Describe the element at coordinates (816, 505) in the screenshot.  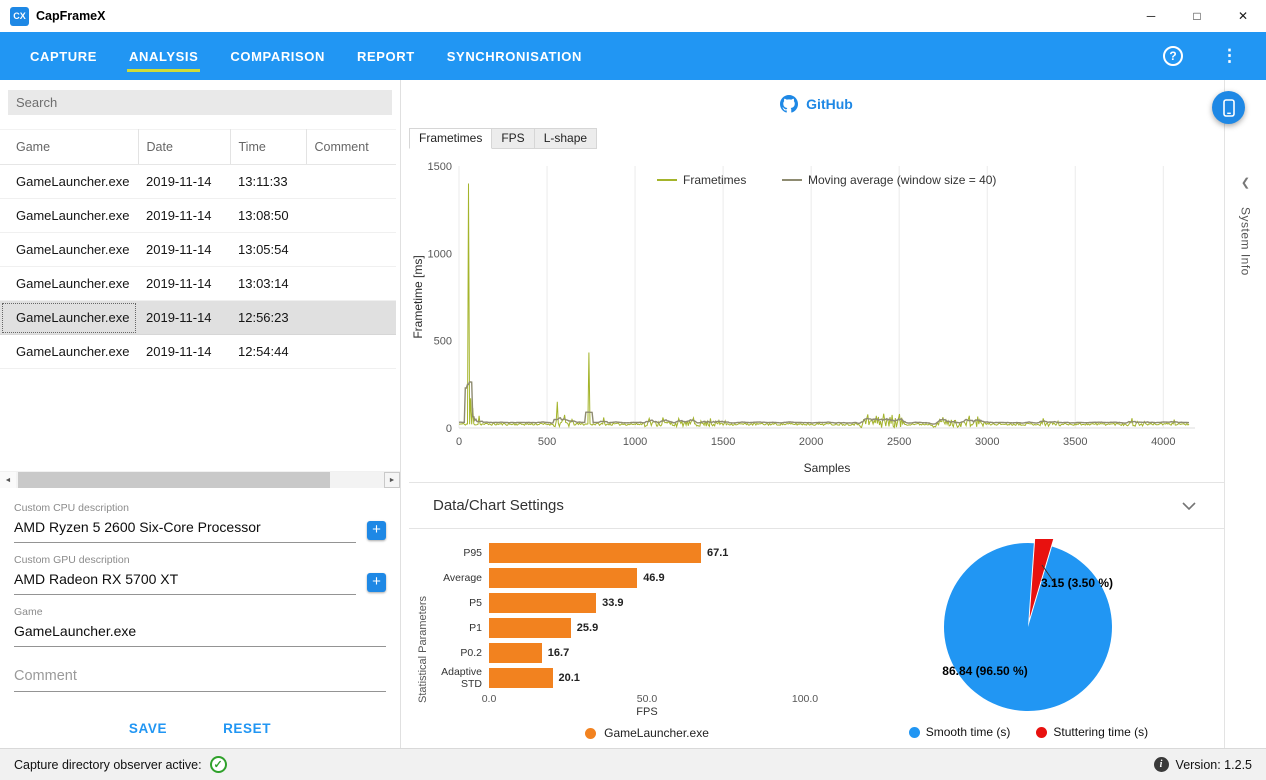
I see `data-chart-settings-header: Data/Chart Settings` at that location.